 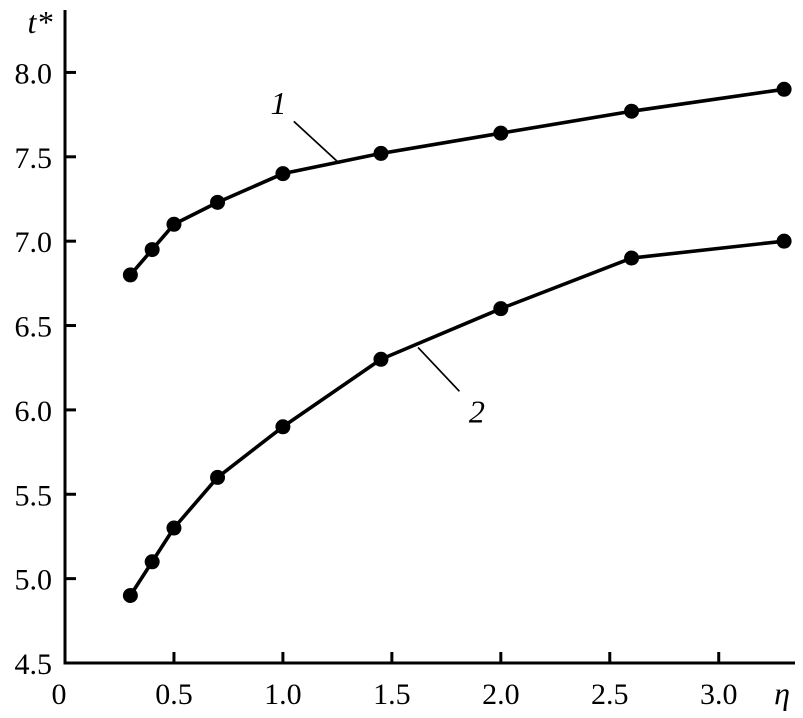 I want to click on y-tick-label: 6.5, so click(x=34, y=327).